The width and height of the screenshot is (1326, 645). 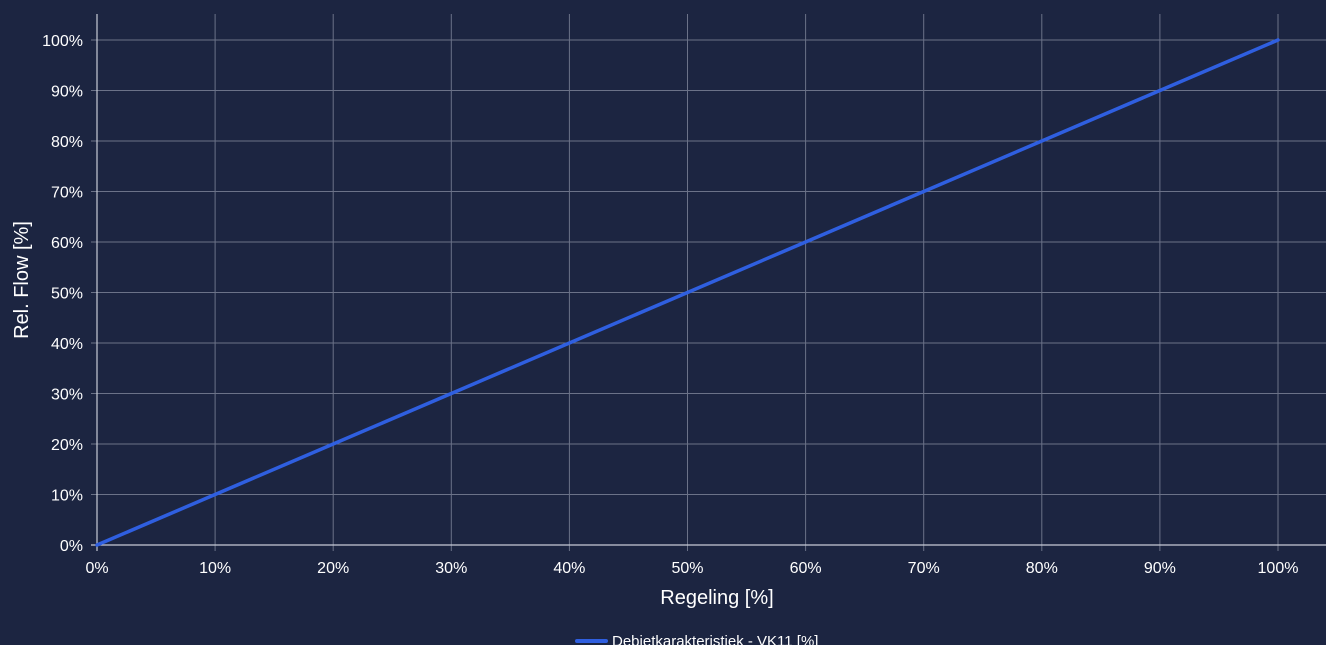 What do you see at coordinates (67, 344) in the screenshot?
I see `y-tick-label: 40%` at bounding box center [67, 344].